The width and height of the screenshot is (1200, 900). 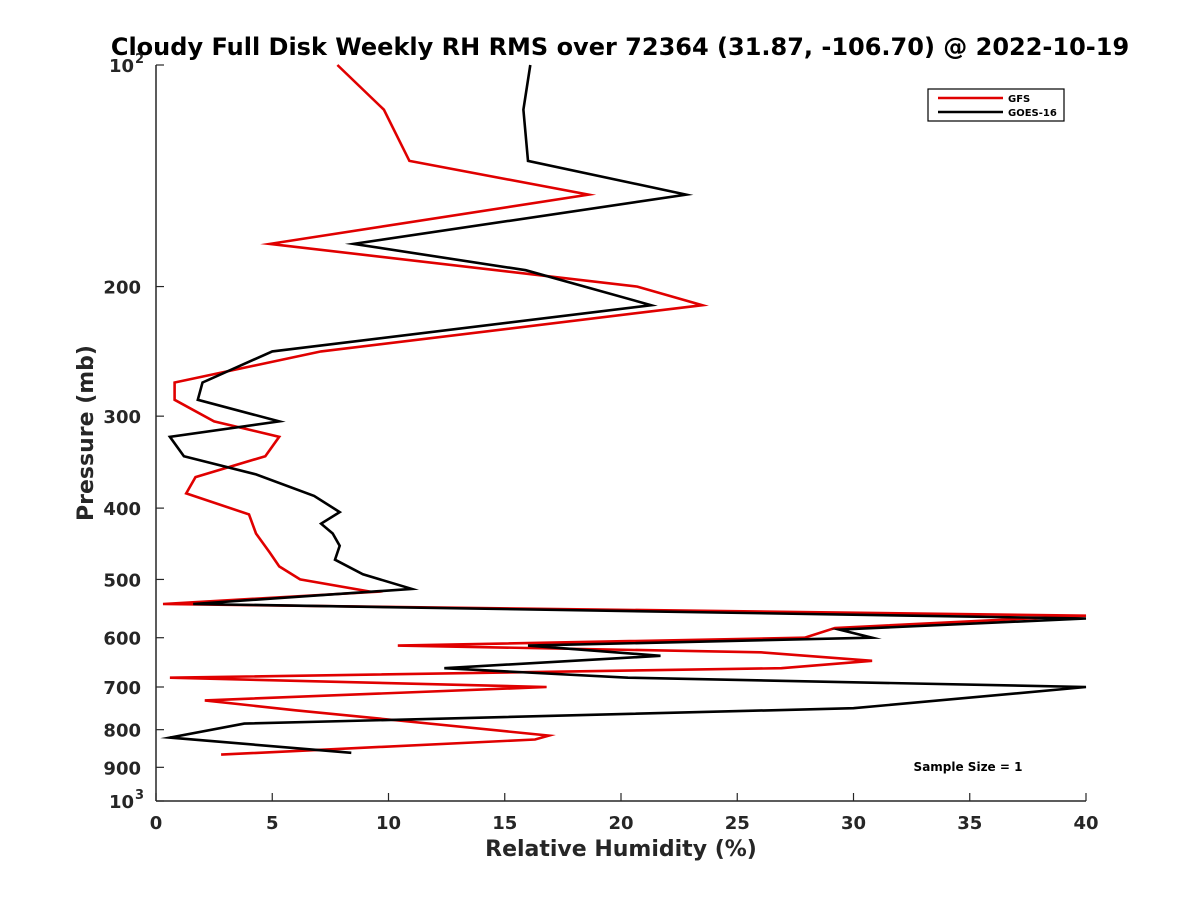 What do you see at coordinates (86, 433) in the screenshot?
I see `y-axis-label: Pressure (mb)` at bounding box center [86, 433].